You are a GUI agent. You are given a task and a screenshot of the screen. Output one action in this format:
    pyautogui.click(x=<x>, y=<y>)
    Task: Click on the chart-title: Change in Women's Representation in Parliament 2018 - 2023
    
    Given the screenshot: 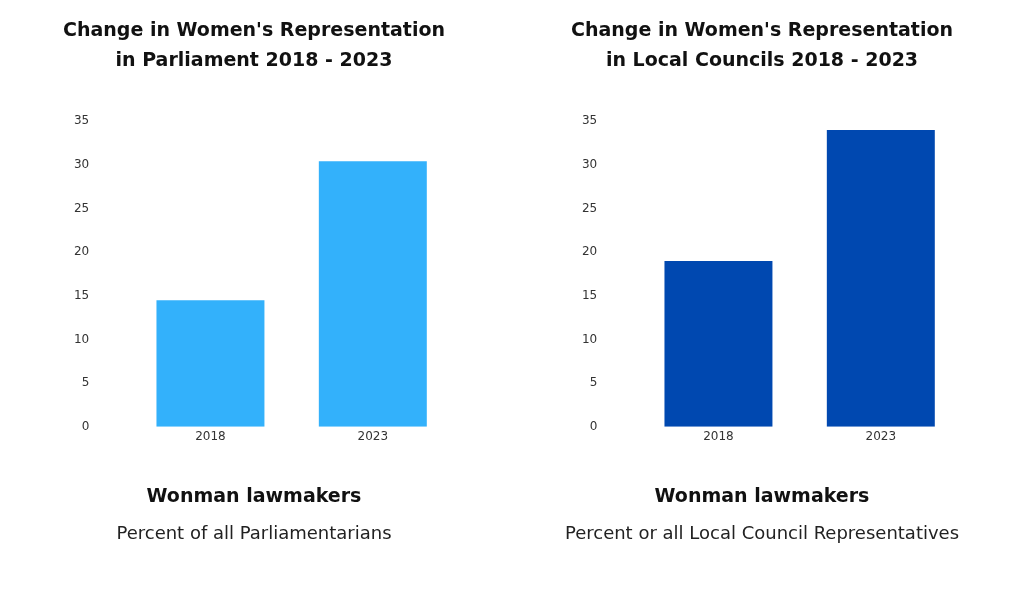 What is the action you would take?
    pyautogui.click(x=254, y=44)
    